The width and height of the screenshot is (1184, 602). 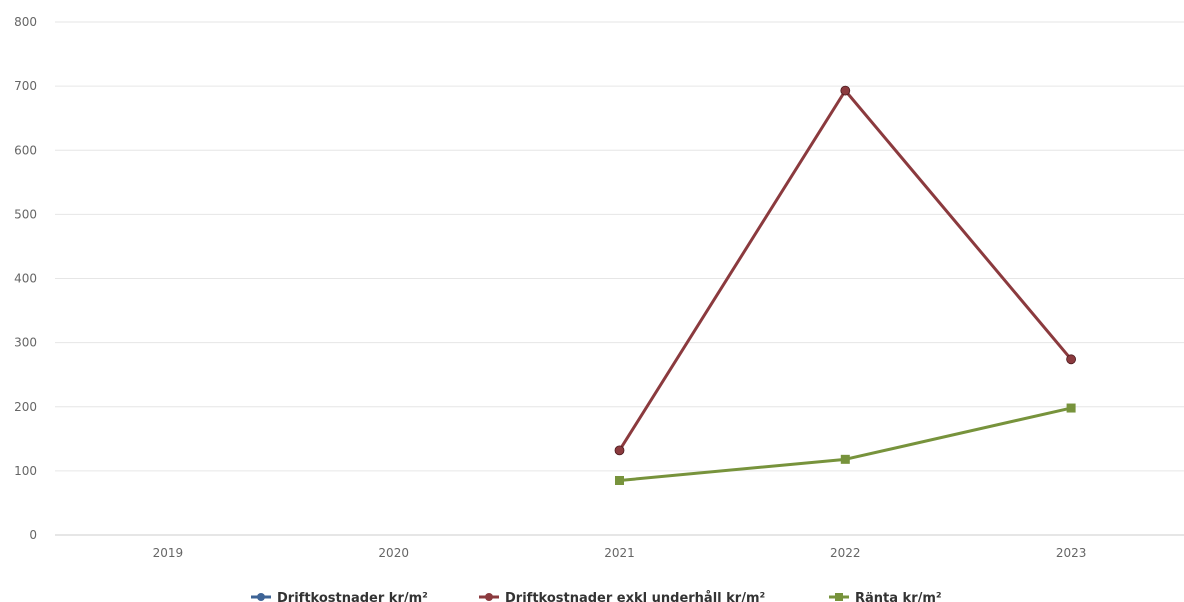 I want to click on legend-square-marker, so click(x=839, y=597).